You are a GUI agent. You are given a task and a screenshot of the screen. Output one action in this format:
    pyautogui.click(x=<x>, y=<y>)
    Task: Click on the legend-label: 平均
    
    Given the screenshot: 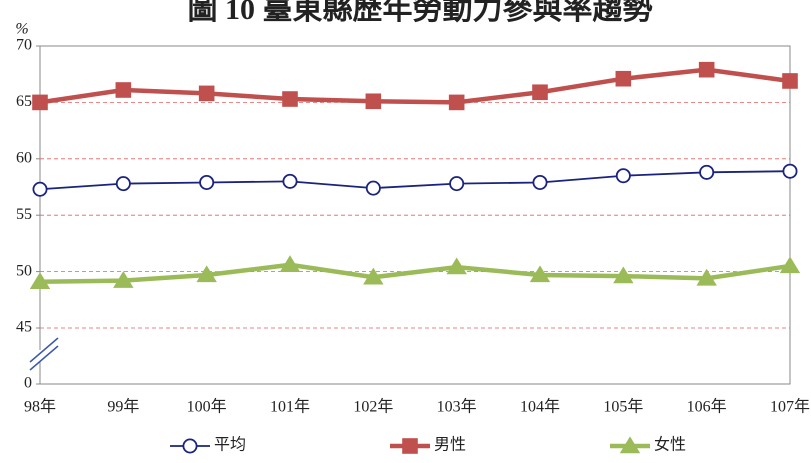 What is the action you would take?
    pyautogui.click(x=230, y=445)
    